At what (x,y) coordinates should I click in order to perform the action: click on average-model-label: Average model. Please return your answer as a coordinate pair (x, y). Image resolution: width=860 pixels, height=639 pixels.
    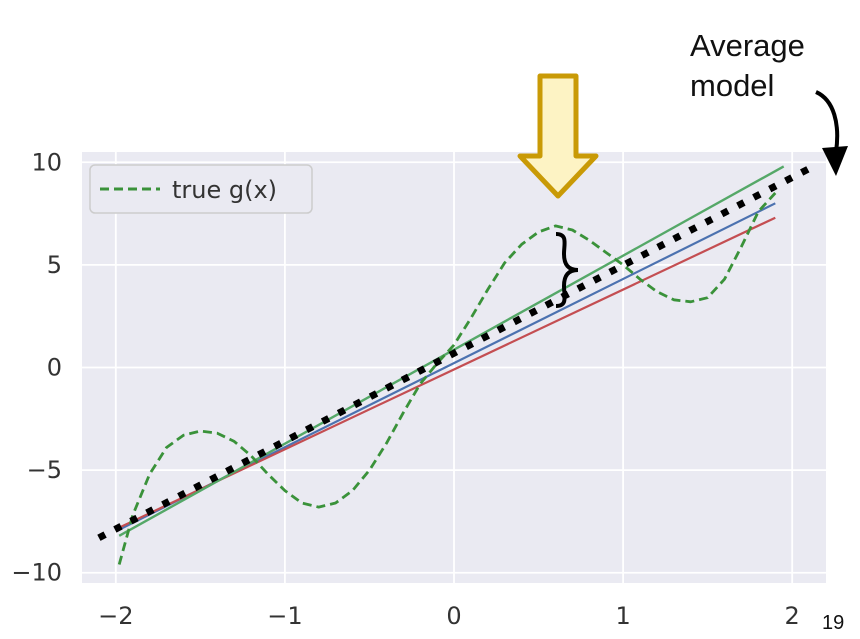
    Looking at the image, I should click on (747, 65).